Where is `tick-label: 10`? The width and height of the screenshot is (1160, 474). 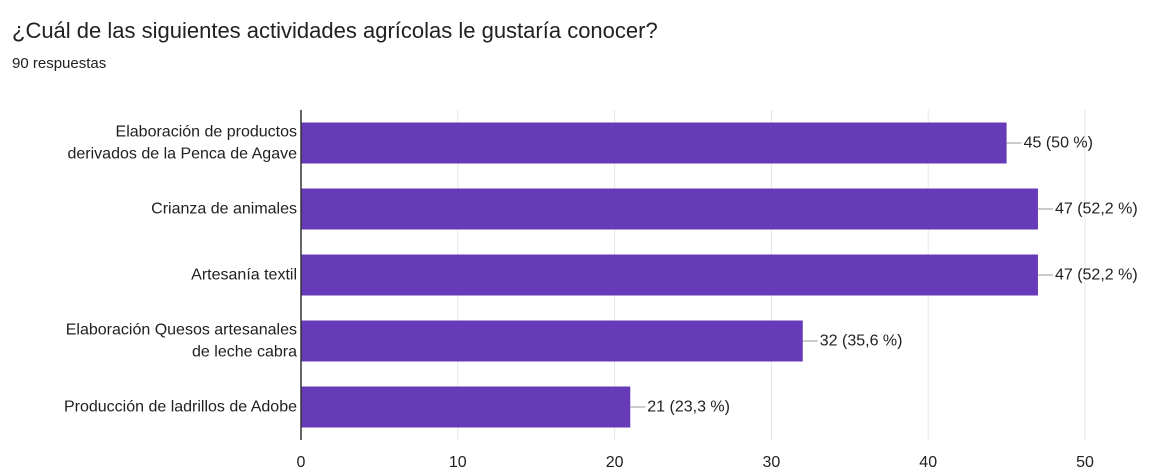 tick-label: 10 is located at coordinates (458, 462).